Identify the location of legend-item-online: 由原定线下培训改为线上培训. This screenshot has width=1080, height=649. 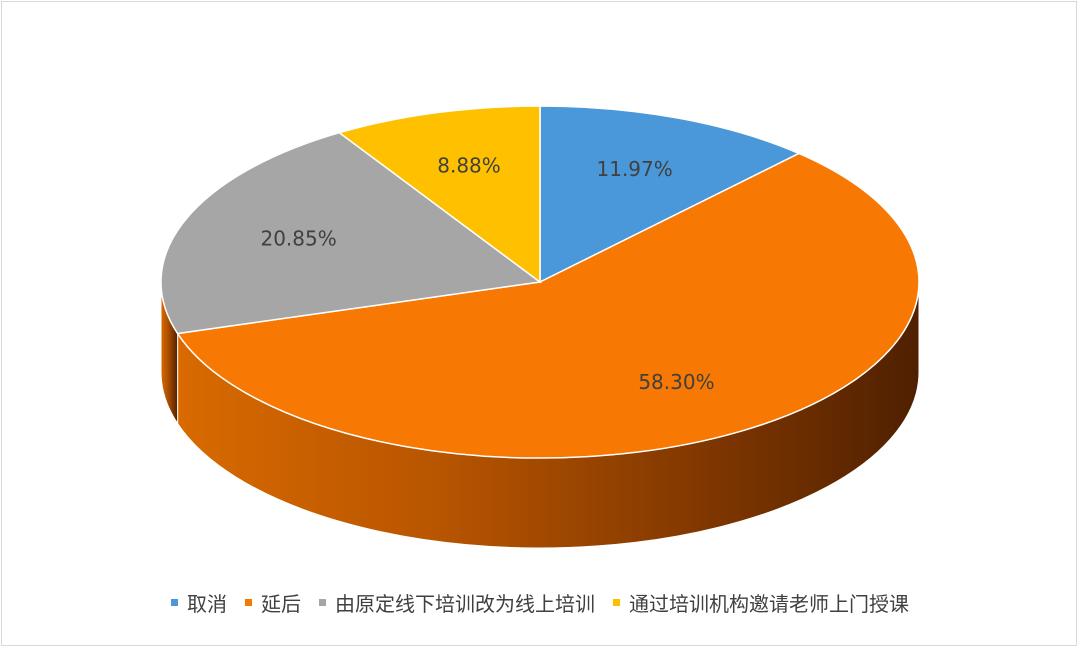
(457, 602).